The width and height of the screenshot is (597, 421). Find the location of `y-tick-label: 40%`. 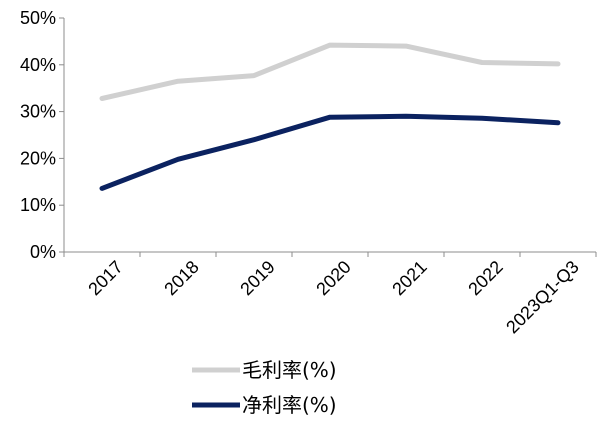

y-tick-label: 40% is located at coordinates (38, 65).